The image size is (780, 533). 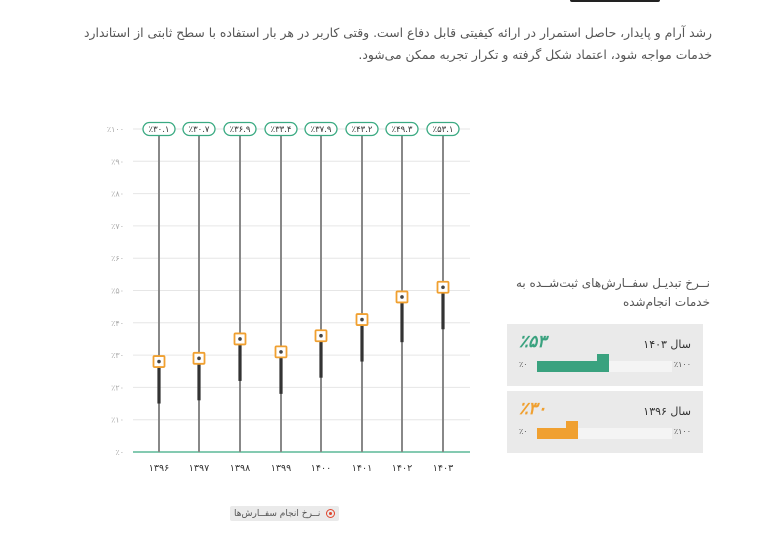 I want to click on value-label: ٪۴۳.۲, so click(x=362, y=130).